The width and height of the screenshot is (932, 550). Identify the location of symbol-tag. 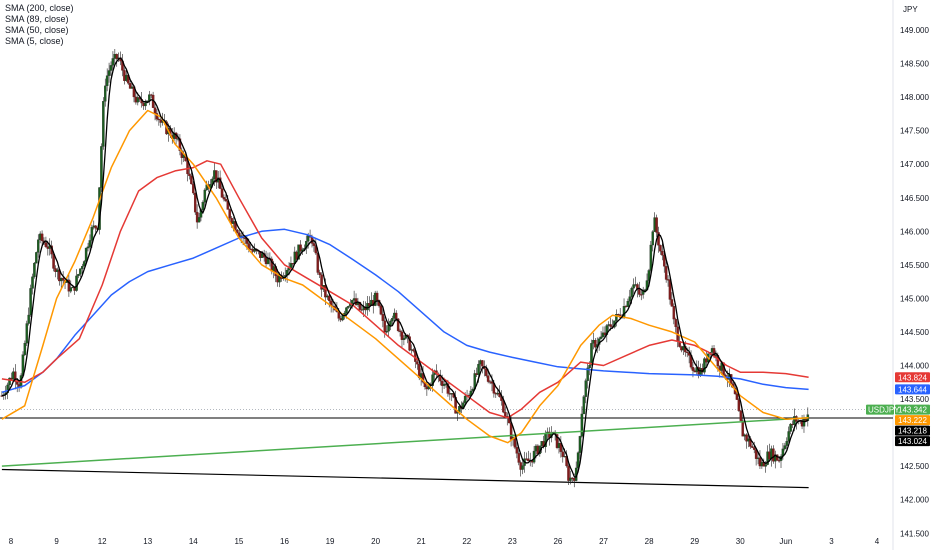
(880, 409).